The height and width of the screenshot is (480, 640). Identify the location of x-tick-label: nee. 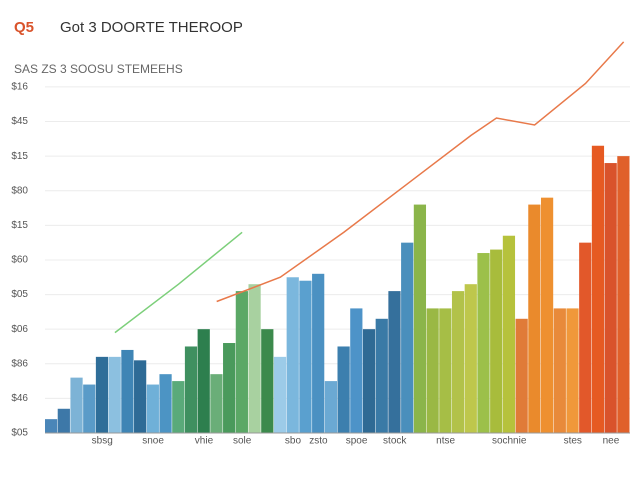
(611, 441).